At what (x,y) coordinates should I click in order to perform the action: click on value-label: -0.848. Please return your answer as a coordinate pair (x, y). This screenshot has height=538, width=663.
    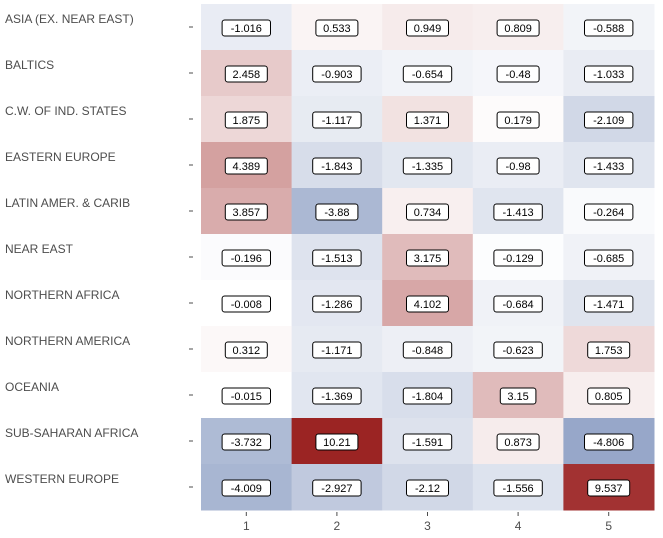
    Looking at the image, I should click on (427, 351).